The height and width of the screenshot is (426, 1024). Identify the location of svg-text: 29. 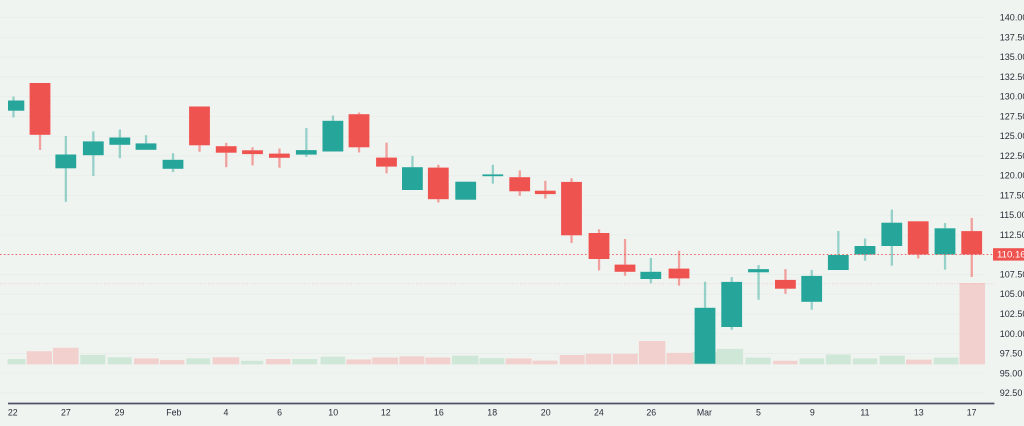
(120, 413).